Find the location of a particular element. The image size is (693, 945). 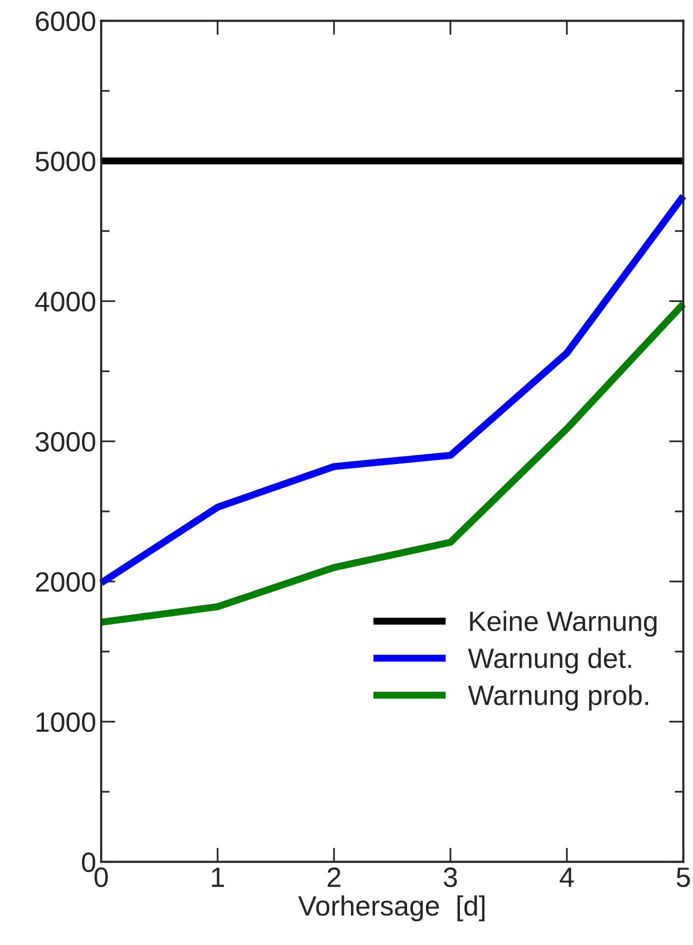

x-tick-label: 3 is located at coordinates (450, 877).